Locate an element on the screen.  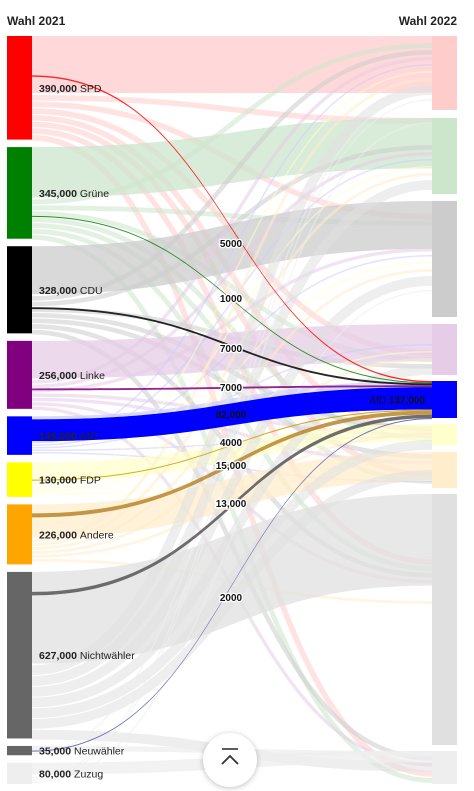
scroll-to-top-button is located at coordinates (230, 760).